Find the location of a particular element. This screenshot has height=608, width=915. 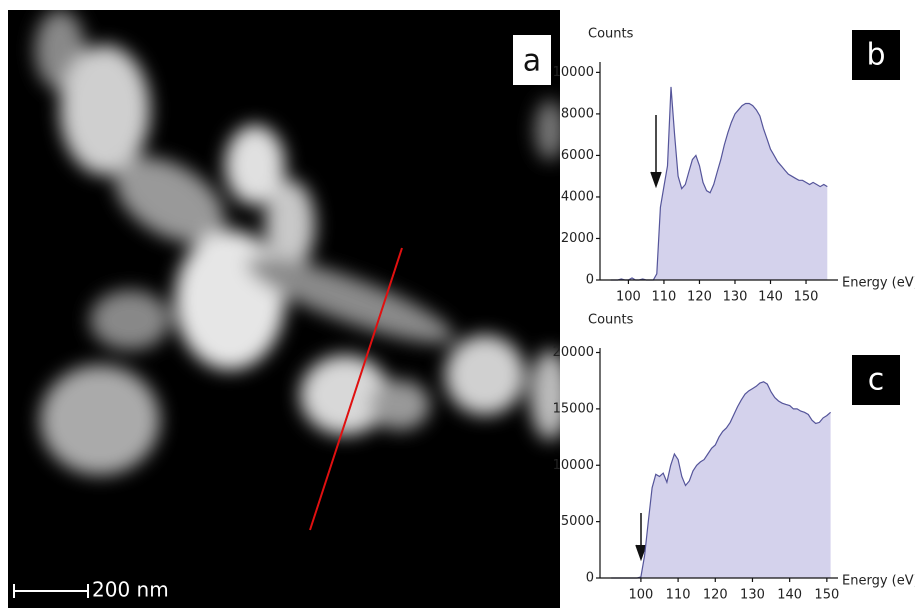

line is located at coordinates (721, 480).